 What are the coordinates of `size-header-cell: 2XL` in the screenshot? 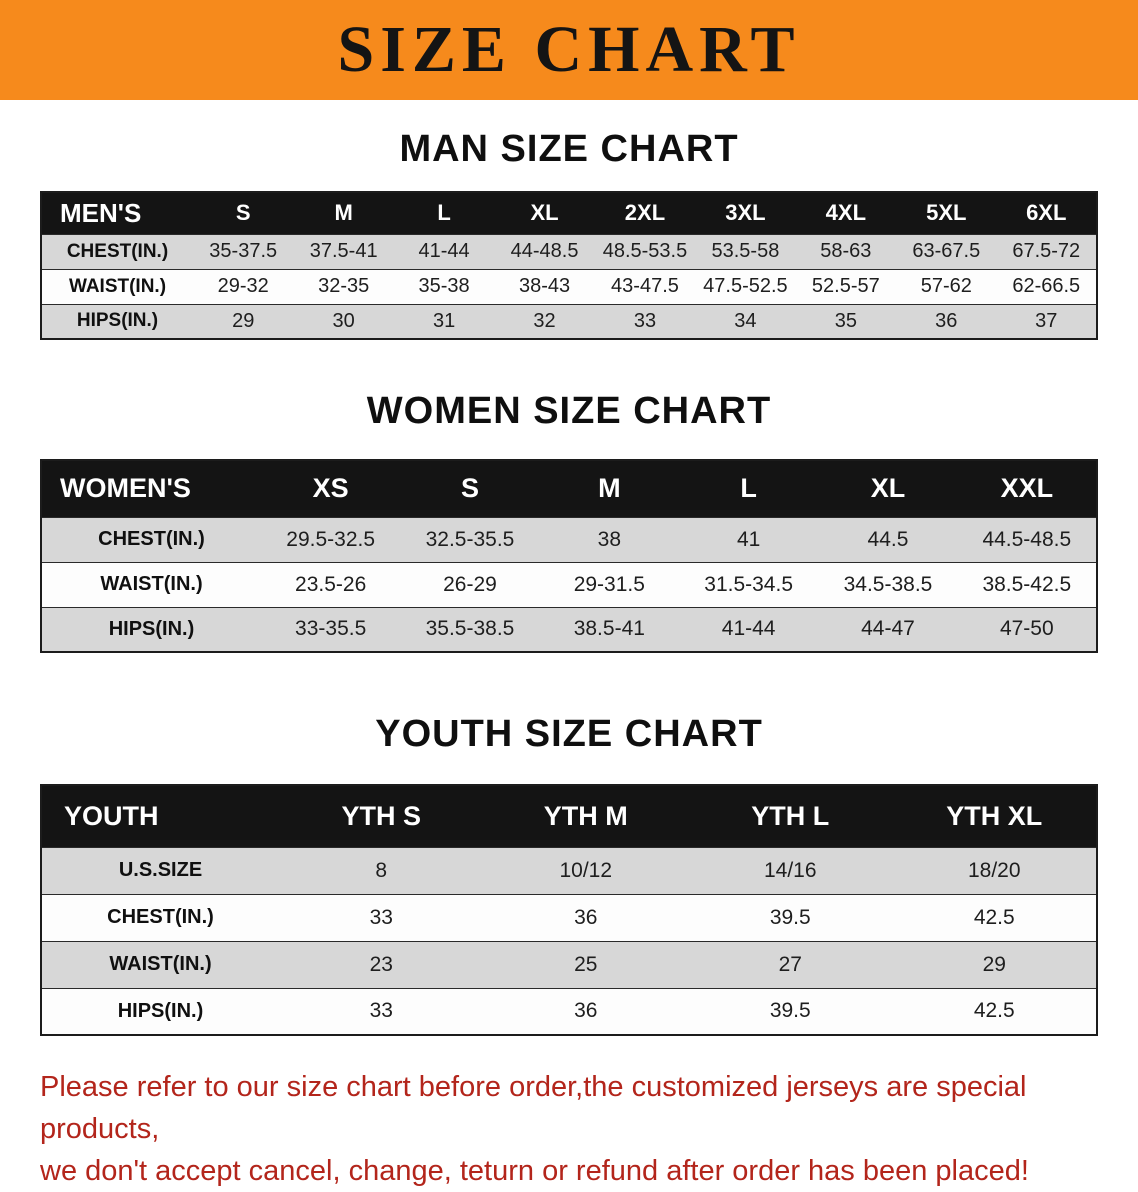 It's located at (645, 213).